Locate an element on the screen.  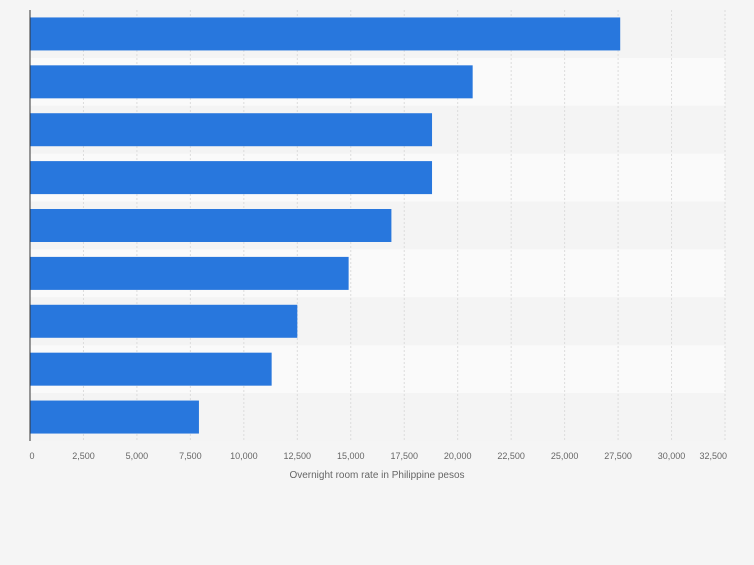
x-tick-label: 17,500 is located at coordinates (404, 456).